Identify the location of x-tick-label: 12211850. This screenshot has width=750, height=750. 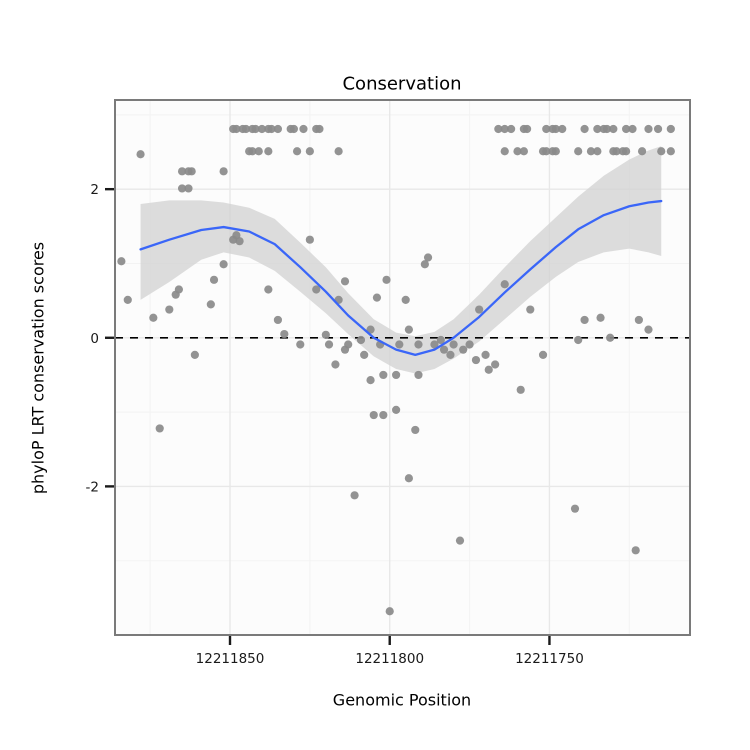
(230, 659).